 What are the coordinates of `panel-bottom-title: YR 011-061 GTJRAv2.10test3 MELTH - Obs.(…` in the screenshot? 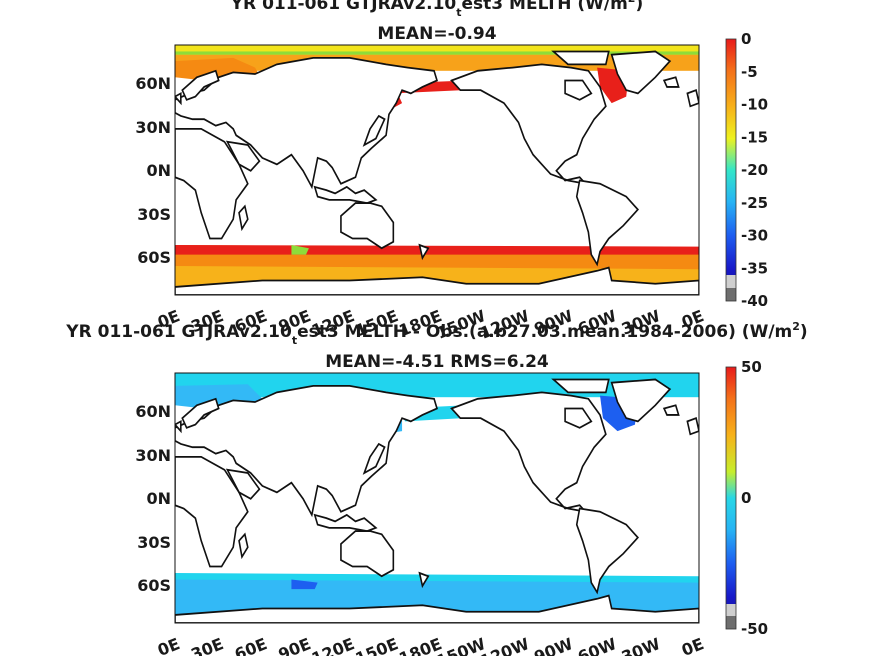 It's located at (436, 333).